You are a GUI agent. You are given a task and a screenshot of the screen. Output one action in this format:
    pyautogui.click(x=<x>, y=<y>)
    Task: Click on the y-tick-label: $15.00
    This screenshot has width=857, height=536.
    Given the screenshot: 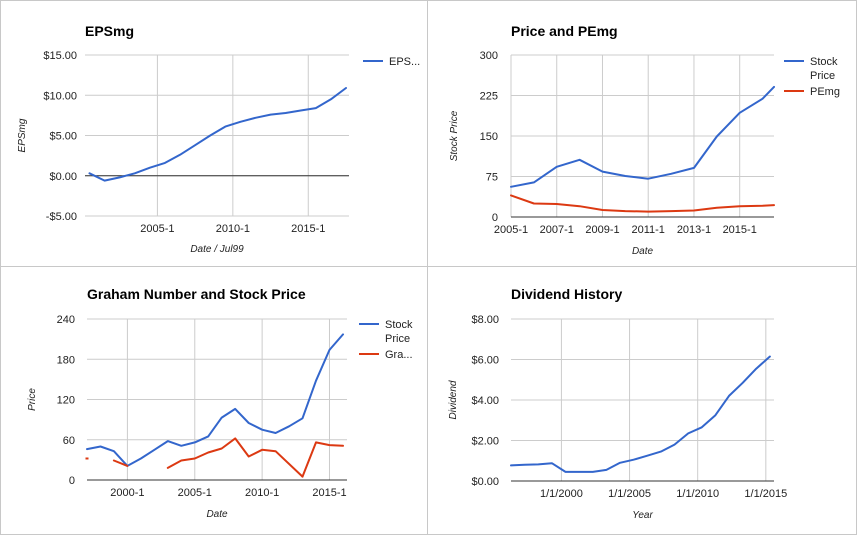 What is the action you would take?
    pyautogui.click(x=60, y=56)
    